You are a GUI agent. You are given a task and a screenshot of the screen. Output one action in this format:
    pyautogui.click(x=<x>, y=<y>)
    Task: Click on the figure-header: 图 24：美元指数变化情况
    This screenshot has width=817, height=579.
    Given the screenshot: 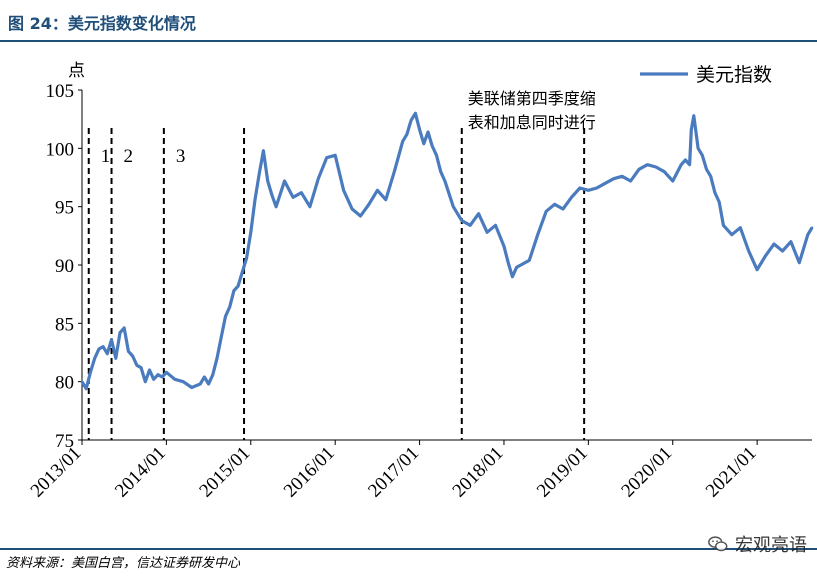 What is the action you would take?
    pyautogui.click(x=408, y=21)
    